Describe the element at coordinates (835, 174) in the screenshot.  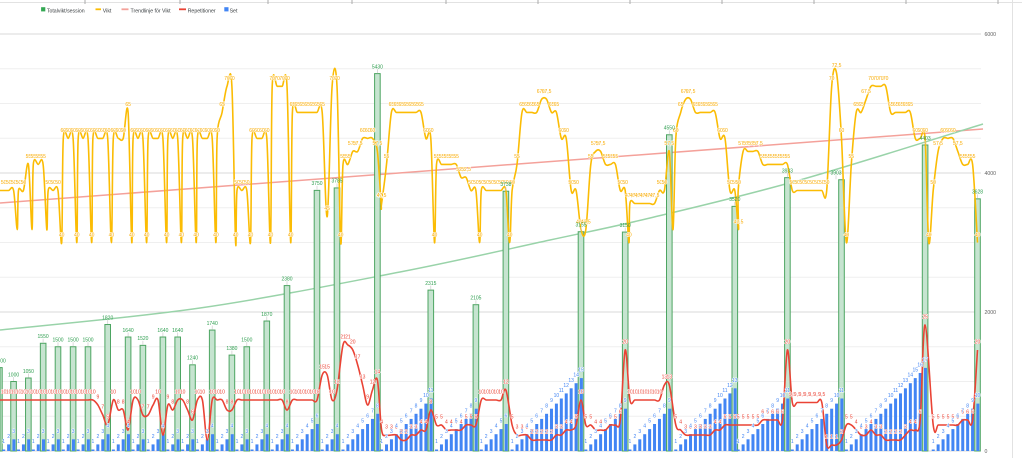
I see `svg-text: 3903` at that location.